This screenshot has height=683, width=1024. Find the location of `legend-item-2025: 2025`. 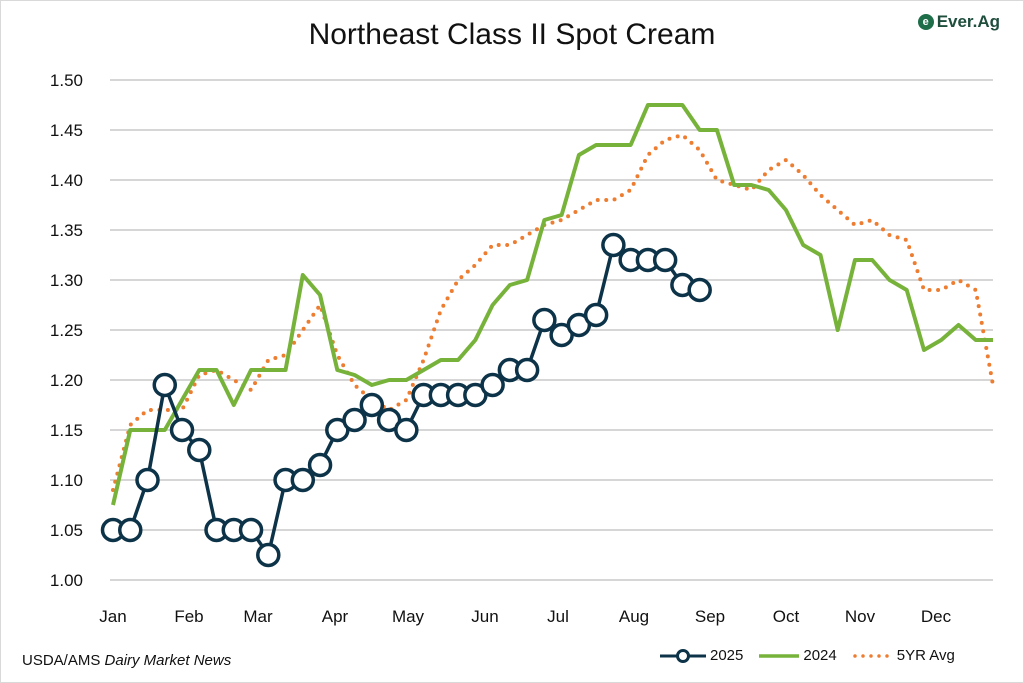

legend-item-2025: 2025 is located at coordinates (701, 655).